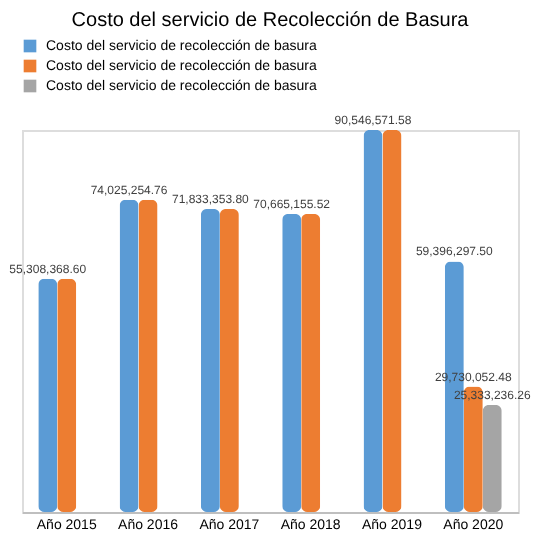 The image size is (540, 540). What do you see at coordinates (270, 21) in the screenshot?
I see `chart-title: Costo del servicio de Recolección de Basura` at bounding box center [270, 21].